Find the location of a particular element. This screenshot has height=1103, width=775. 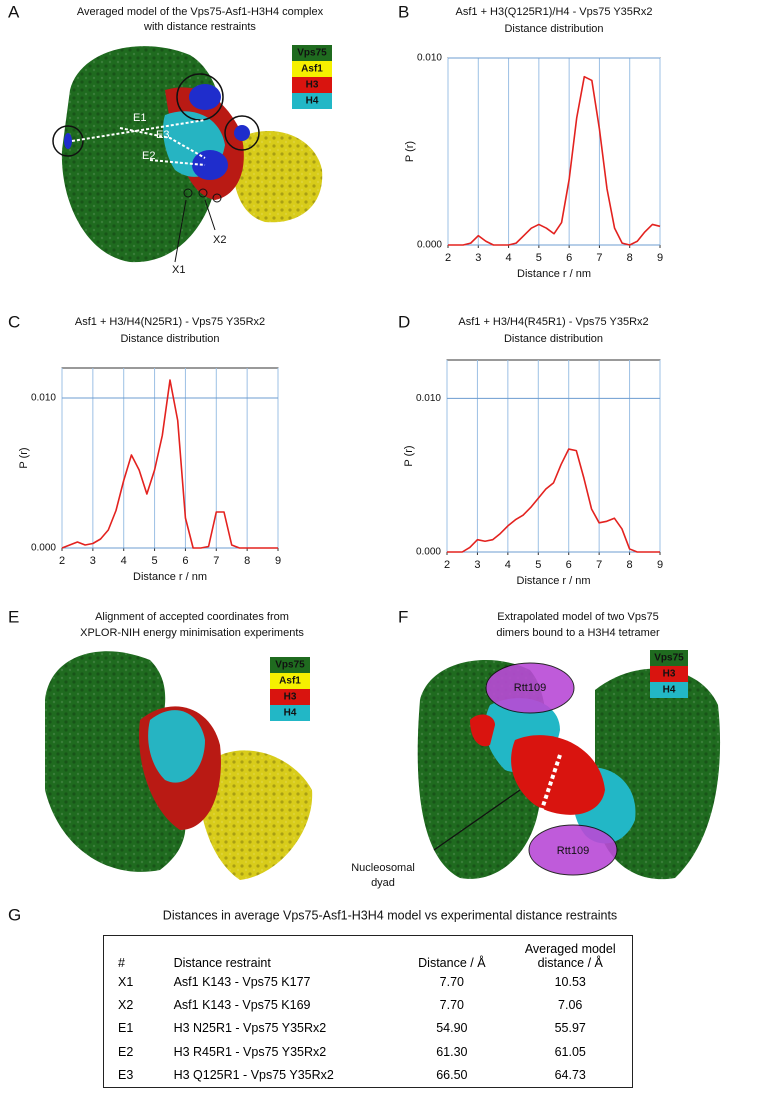

table-row: E2 H3 R45R1 - Vps75 Y35Rx2 61.30 61.05 is located at coordinates (368, 1051).